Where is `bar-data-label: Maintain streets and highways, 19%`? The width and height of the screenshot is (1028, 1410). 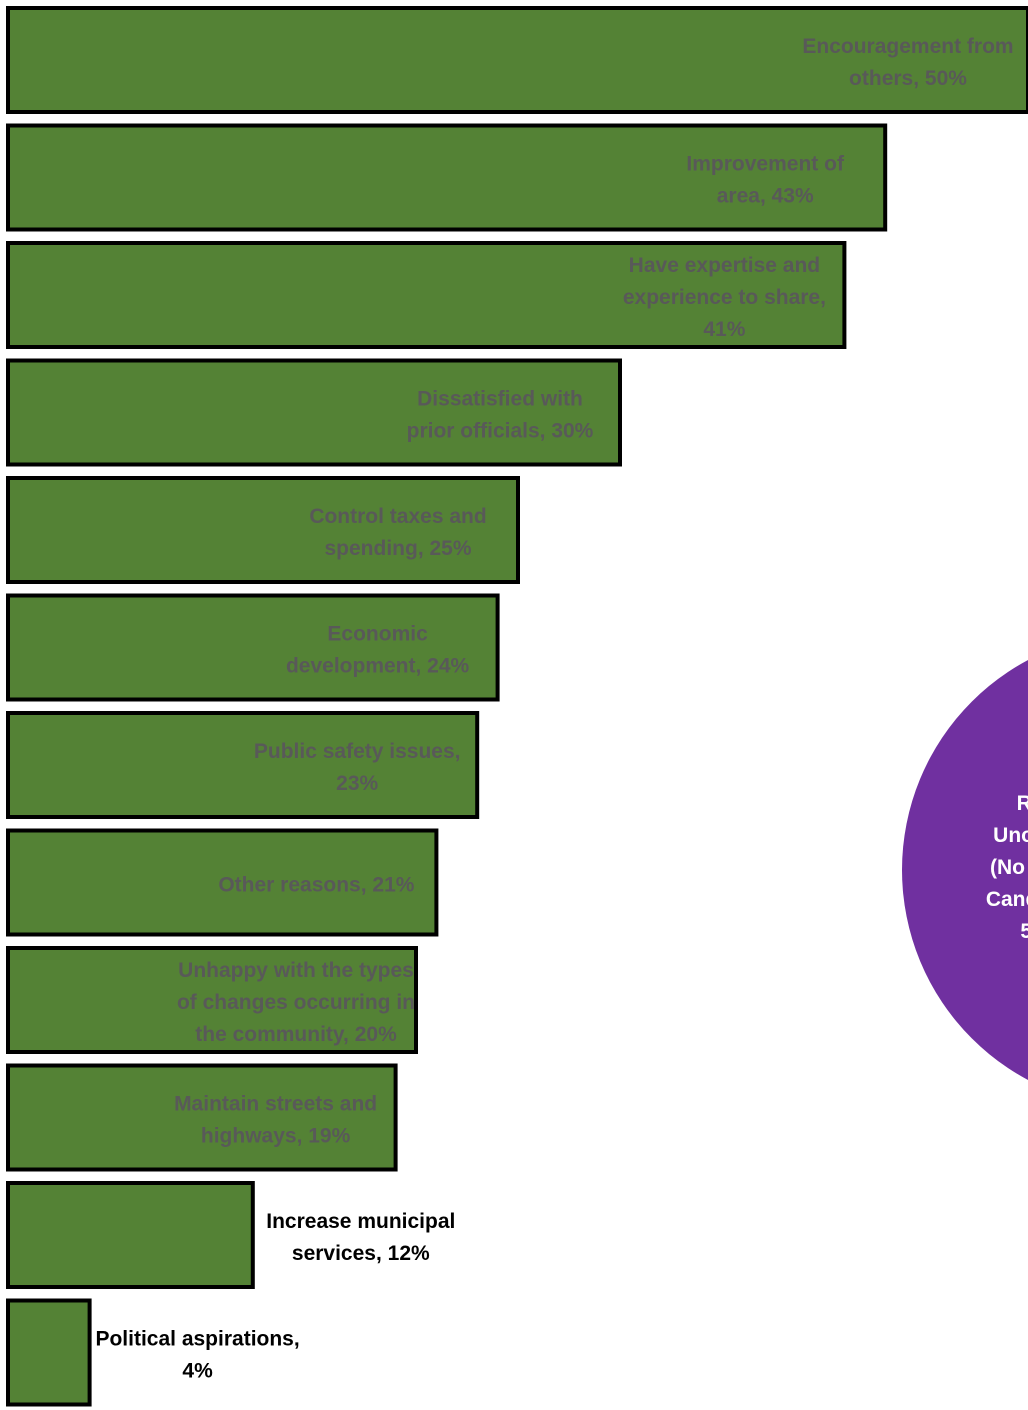
bar-data-label: Maintain streets and highways, 19% is located at coordinates (275, 1119).